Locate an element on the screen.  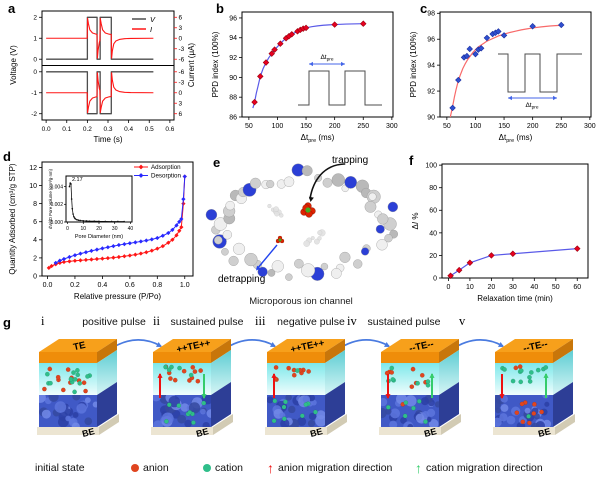
transition-label-4: sustained pulse is located at coordinates (404, 322).